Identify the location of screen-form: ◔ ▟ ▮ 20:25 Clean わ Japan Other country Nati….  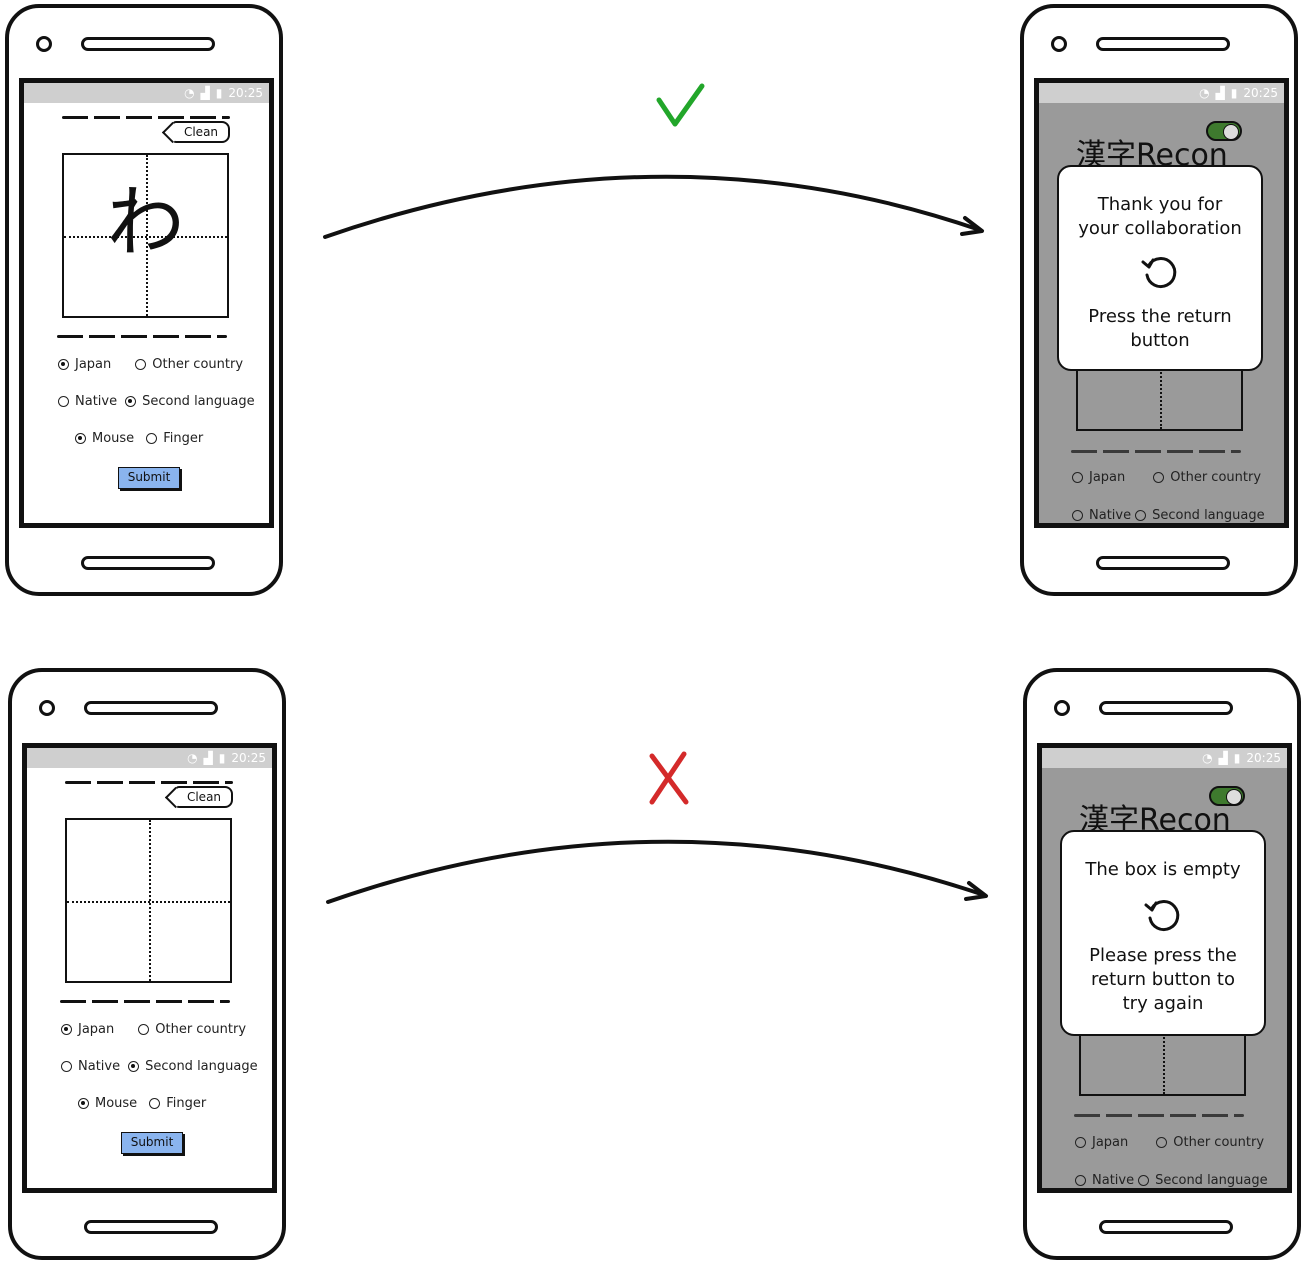
(146, 303).